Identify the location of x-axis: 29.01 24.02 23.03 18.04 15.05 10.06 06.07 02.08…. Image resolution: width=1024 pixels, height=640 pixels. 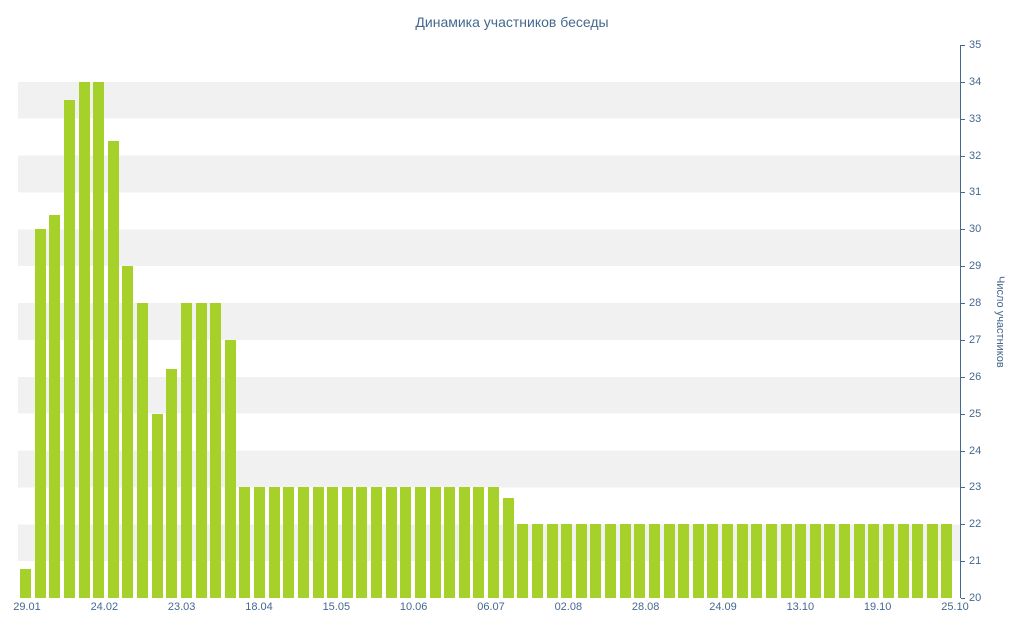
(491, 609).